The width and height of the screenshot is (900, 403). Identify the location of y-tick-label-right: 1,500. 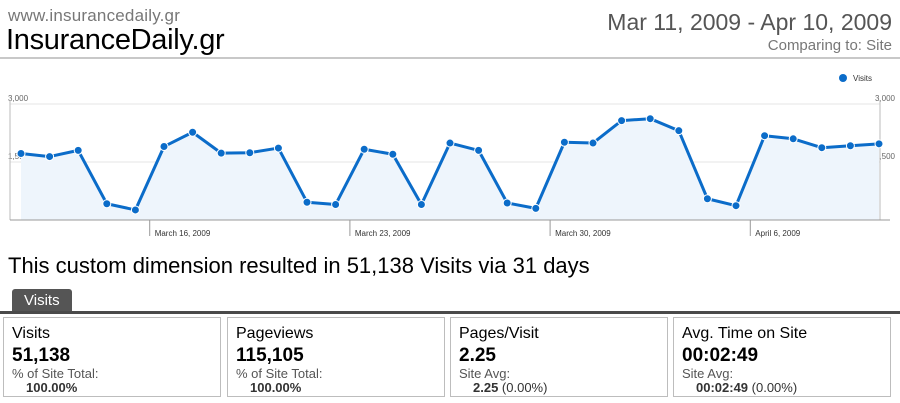
(885, 156).